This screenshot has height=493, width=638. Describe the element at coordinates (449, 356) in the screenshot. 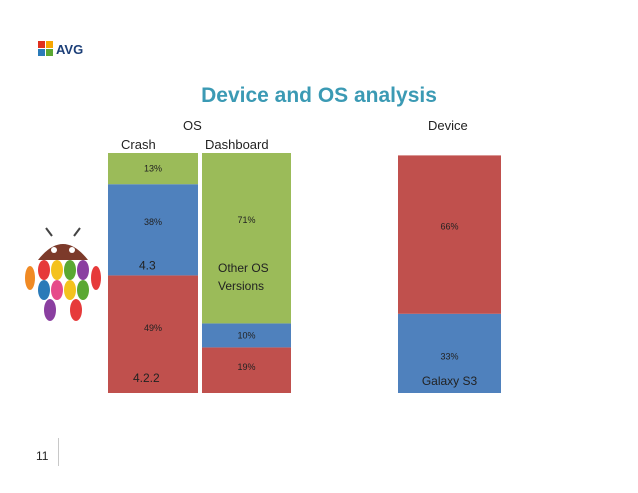

I see `segment-value-label: 33%` at that location.